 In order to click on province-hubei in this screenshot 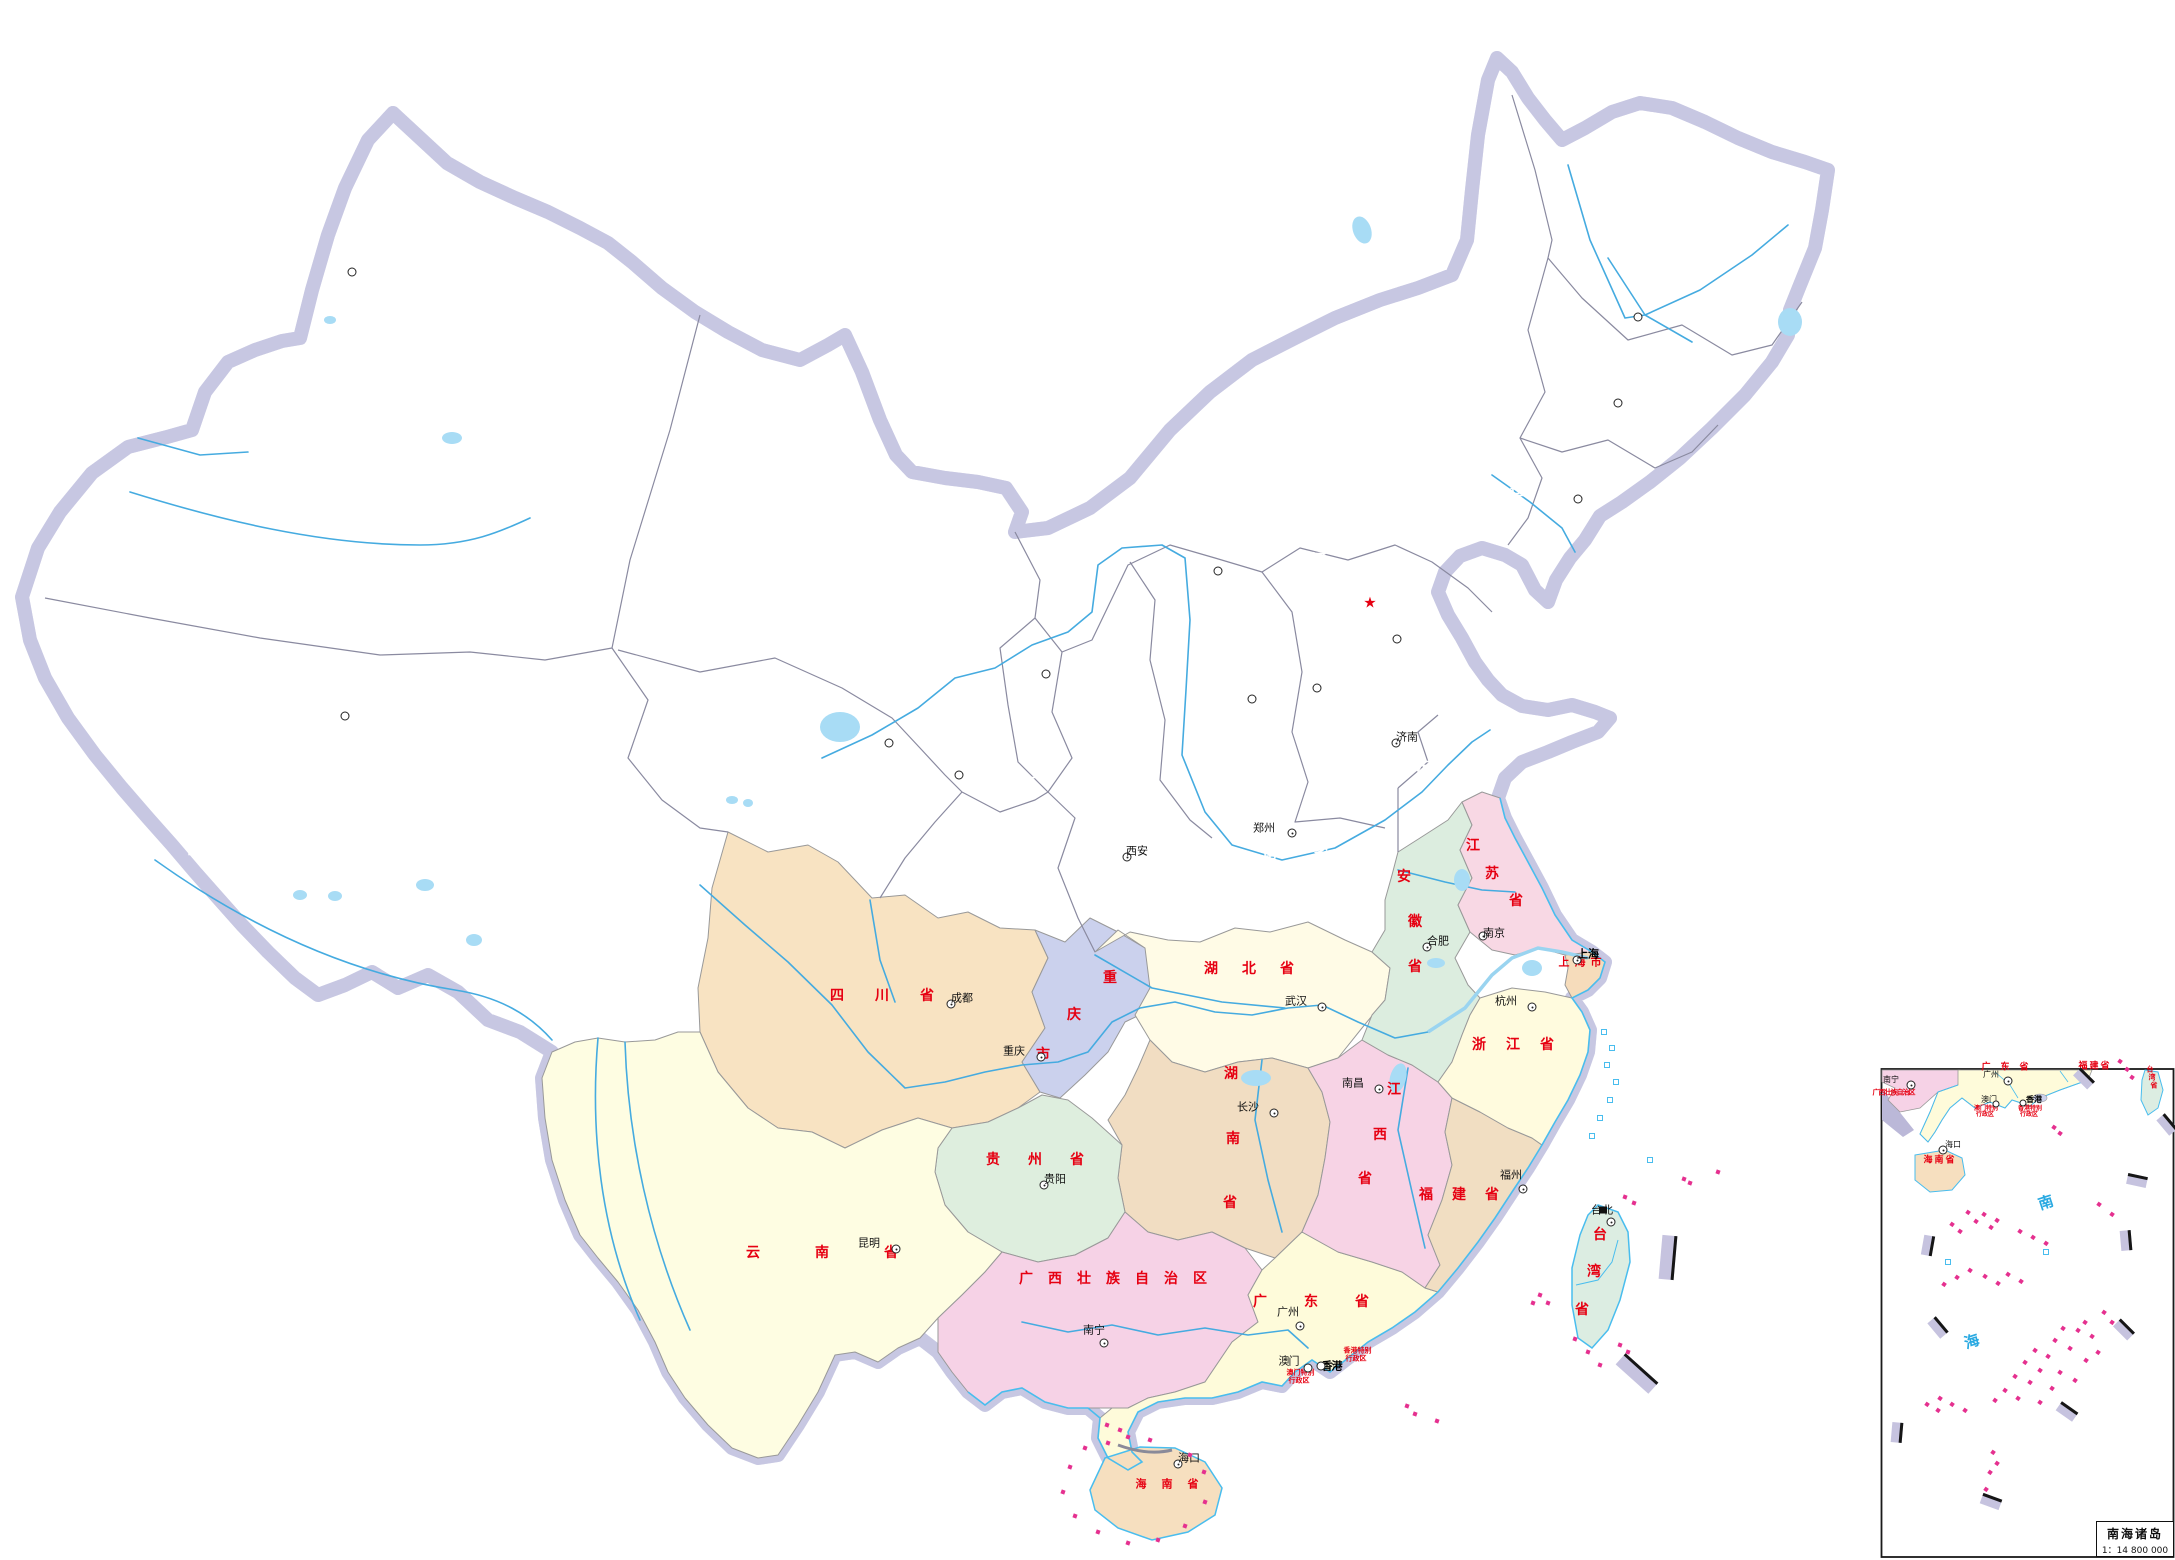, I will do `click(1242, 997)`.